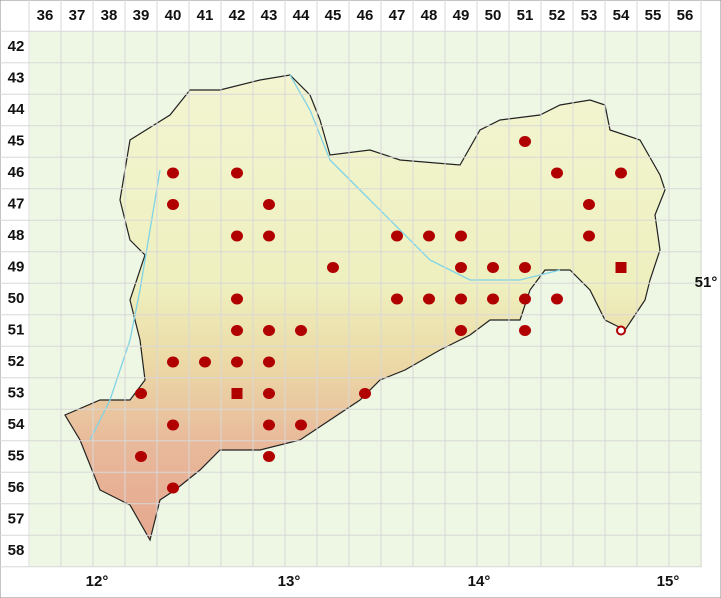  I want to click on longitude-label: 15°, so click(668, 581).